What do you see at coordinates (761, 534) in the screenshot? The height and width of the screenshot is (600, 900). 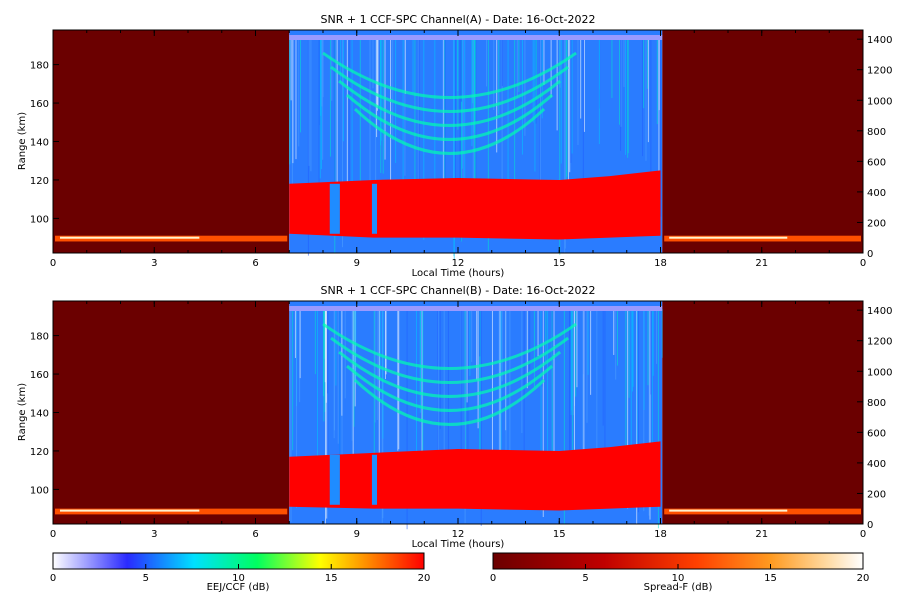 I see `x-tick-label: 21` at bounding box center [761, 534].